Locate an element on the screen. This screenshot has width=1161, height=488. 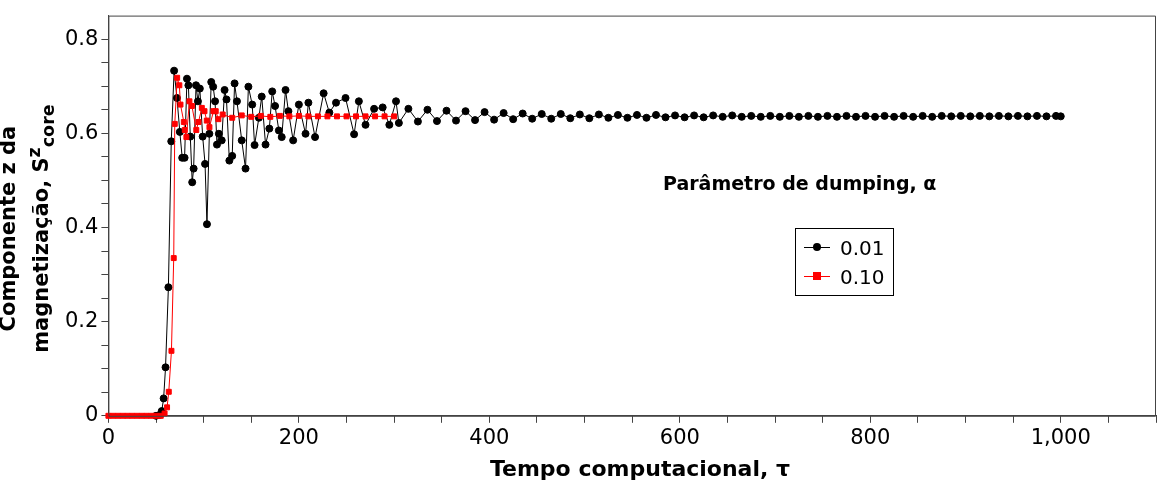
x-tick-label: 800 is located at coordinates (870, 436).